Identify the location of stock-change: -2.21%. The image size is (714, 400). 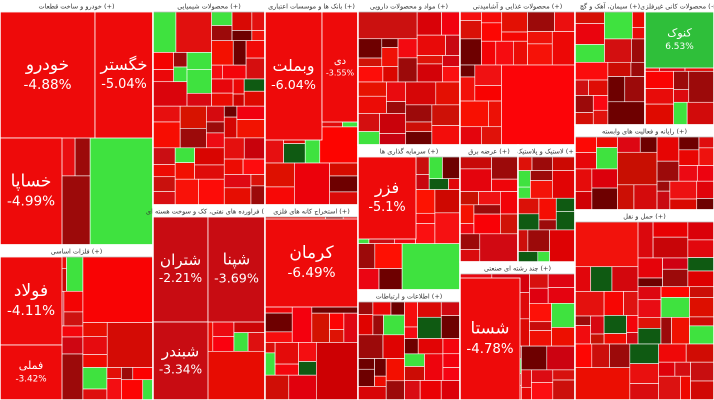
(180, 278).